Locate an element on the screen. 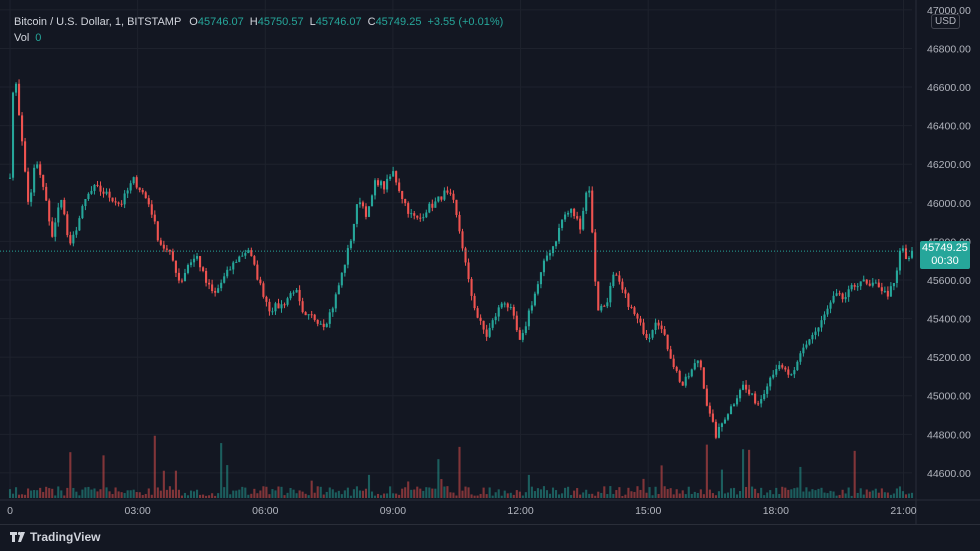 The height and width of the screenshot is (551, 980). symbol-title: Bitcoin / U.S. Dollar, 1, BITSTAMP is located at coordinates (98, 22).